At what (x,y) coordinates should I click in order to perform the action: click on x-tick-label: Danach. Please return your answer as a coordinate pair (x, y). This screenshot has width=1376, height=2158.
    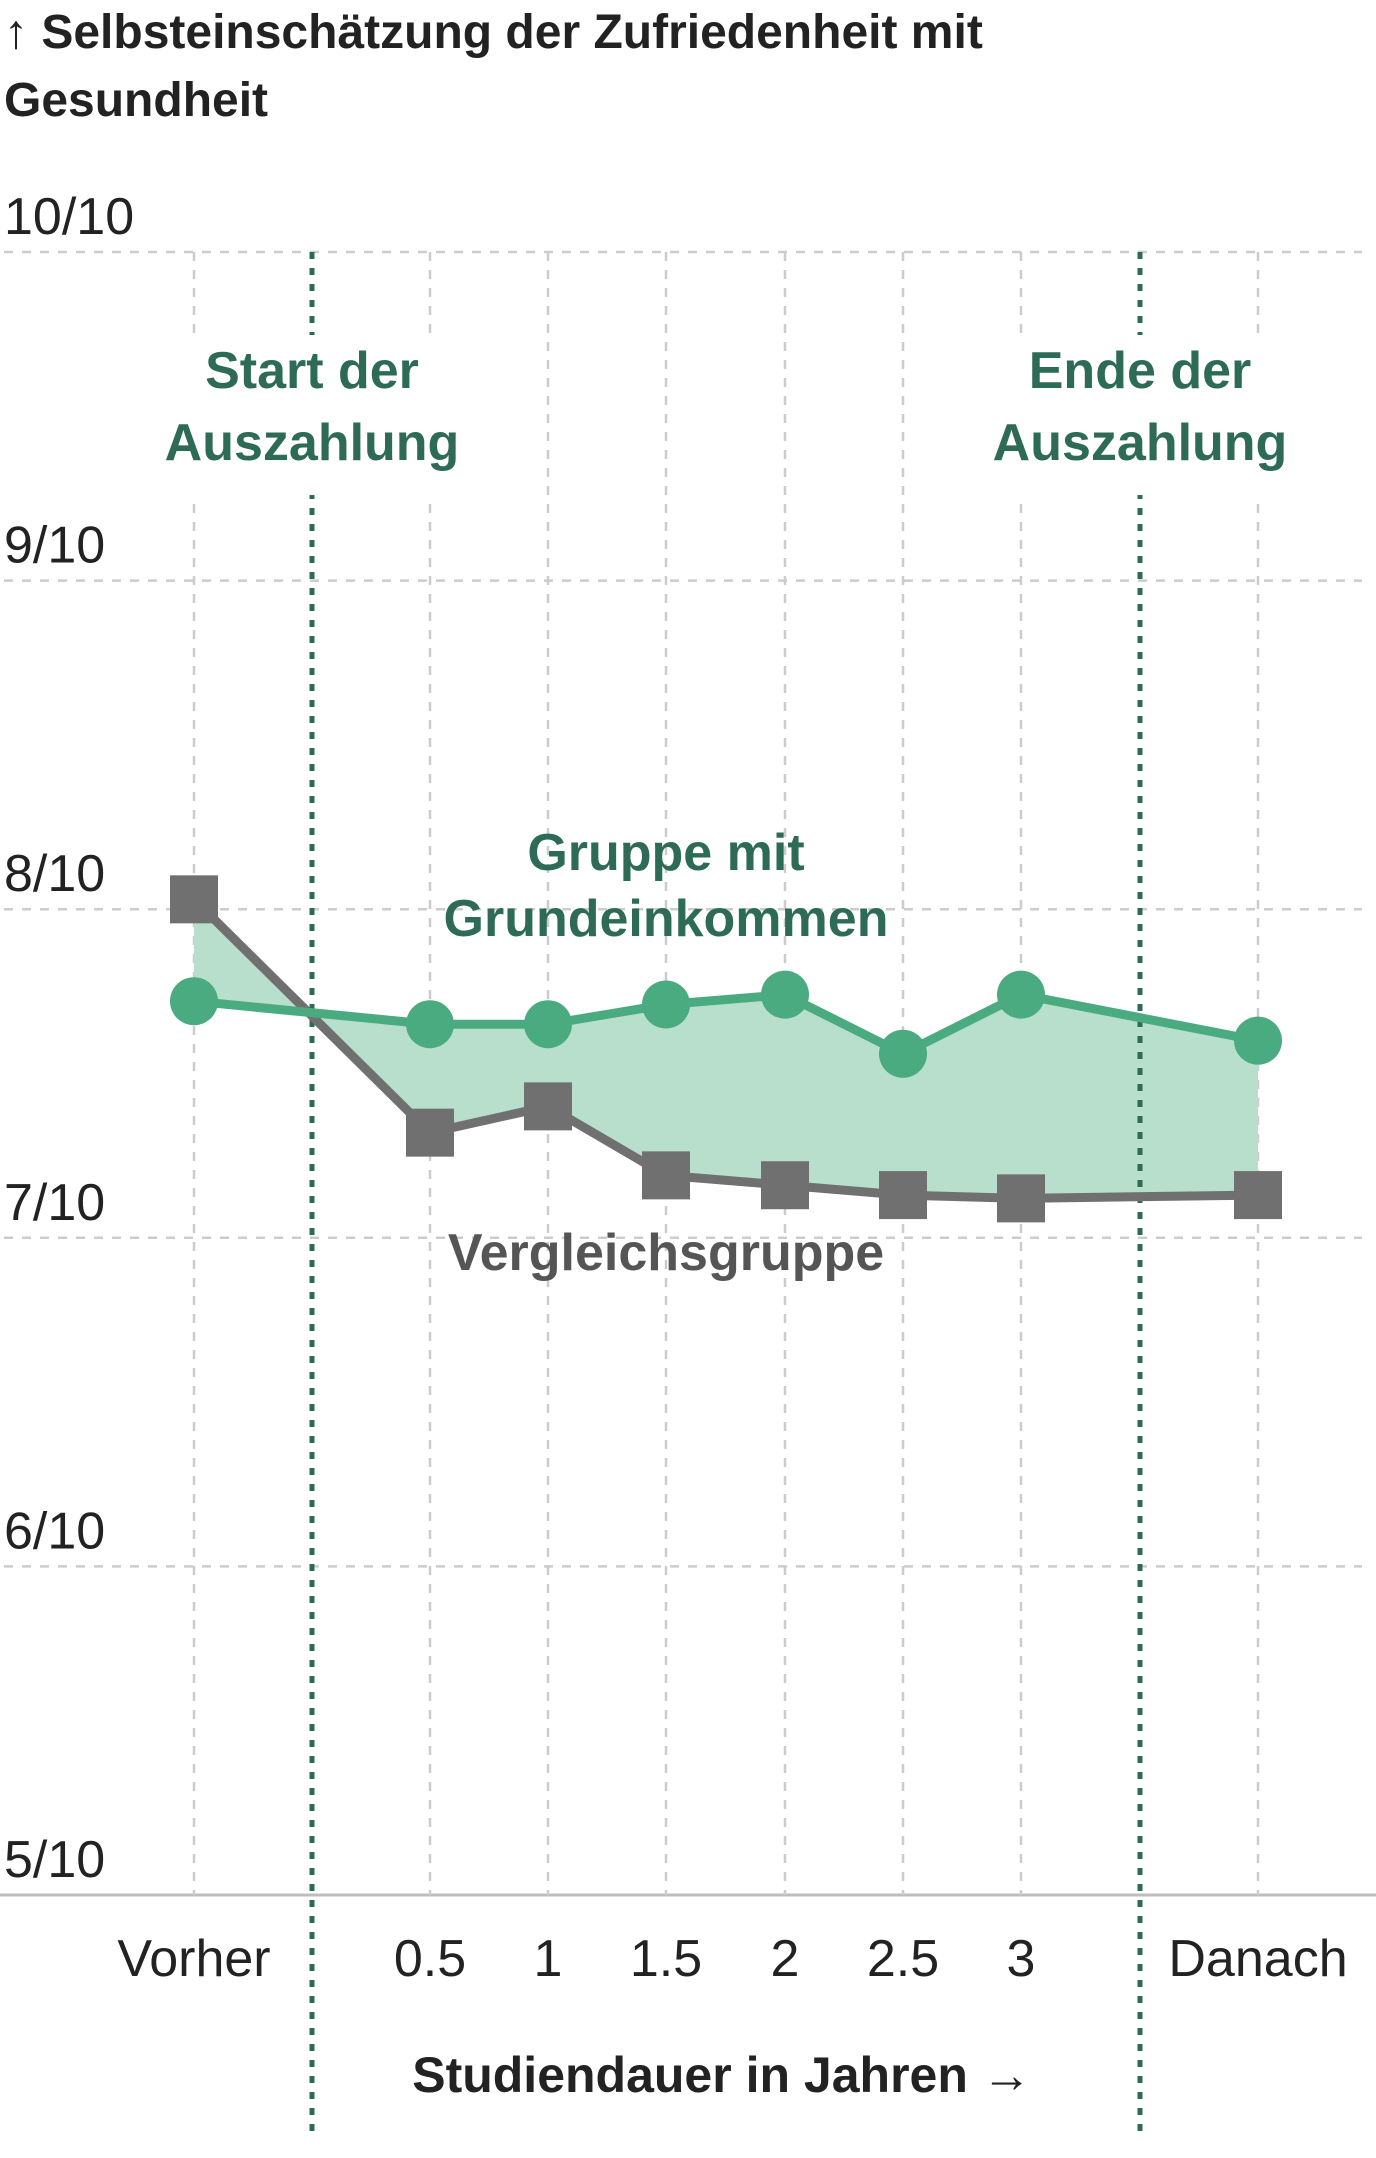
    Looking at the image, I should click on (1257, 1959).